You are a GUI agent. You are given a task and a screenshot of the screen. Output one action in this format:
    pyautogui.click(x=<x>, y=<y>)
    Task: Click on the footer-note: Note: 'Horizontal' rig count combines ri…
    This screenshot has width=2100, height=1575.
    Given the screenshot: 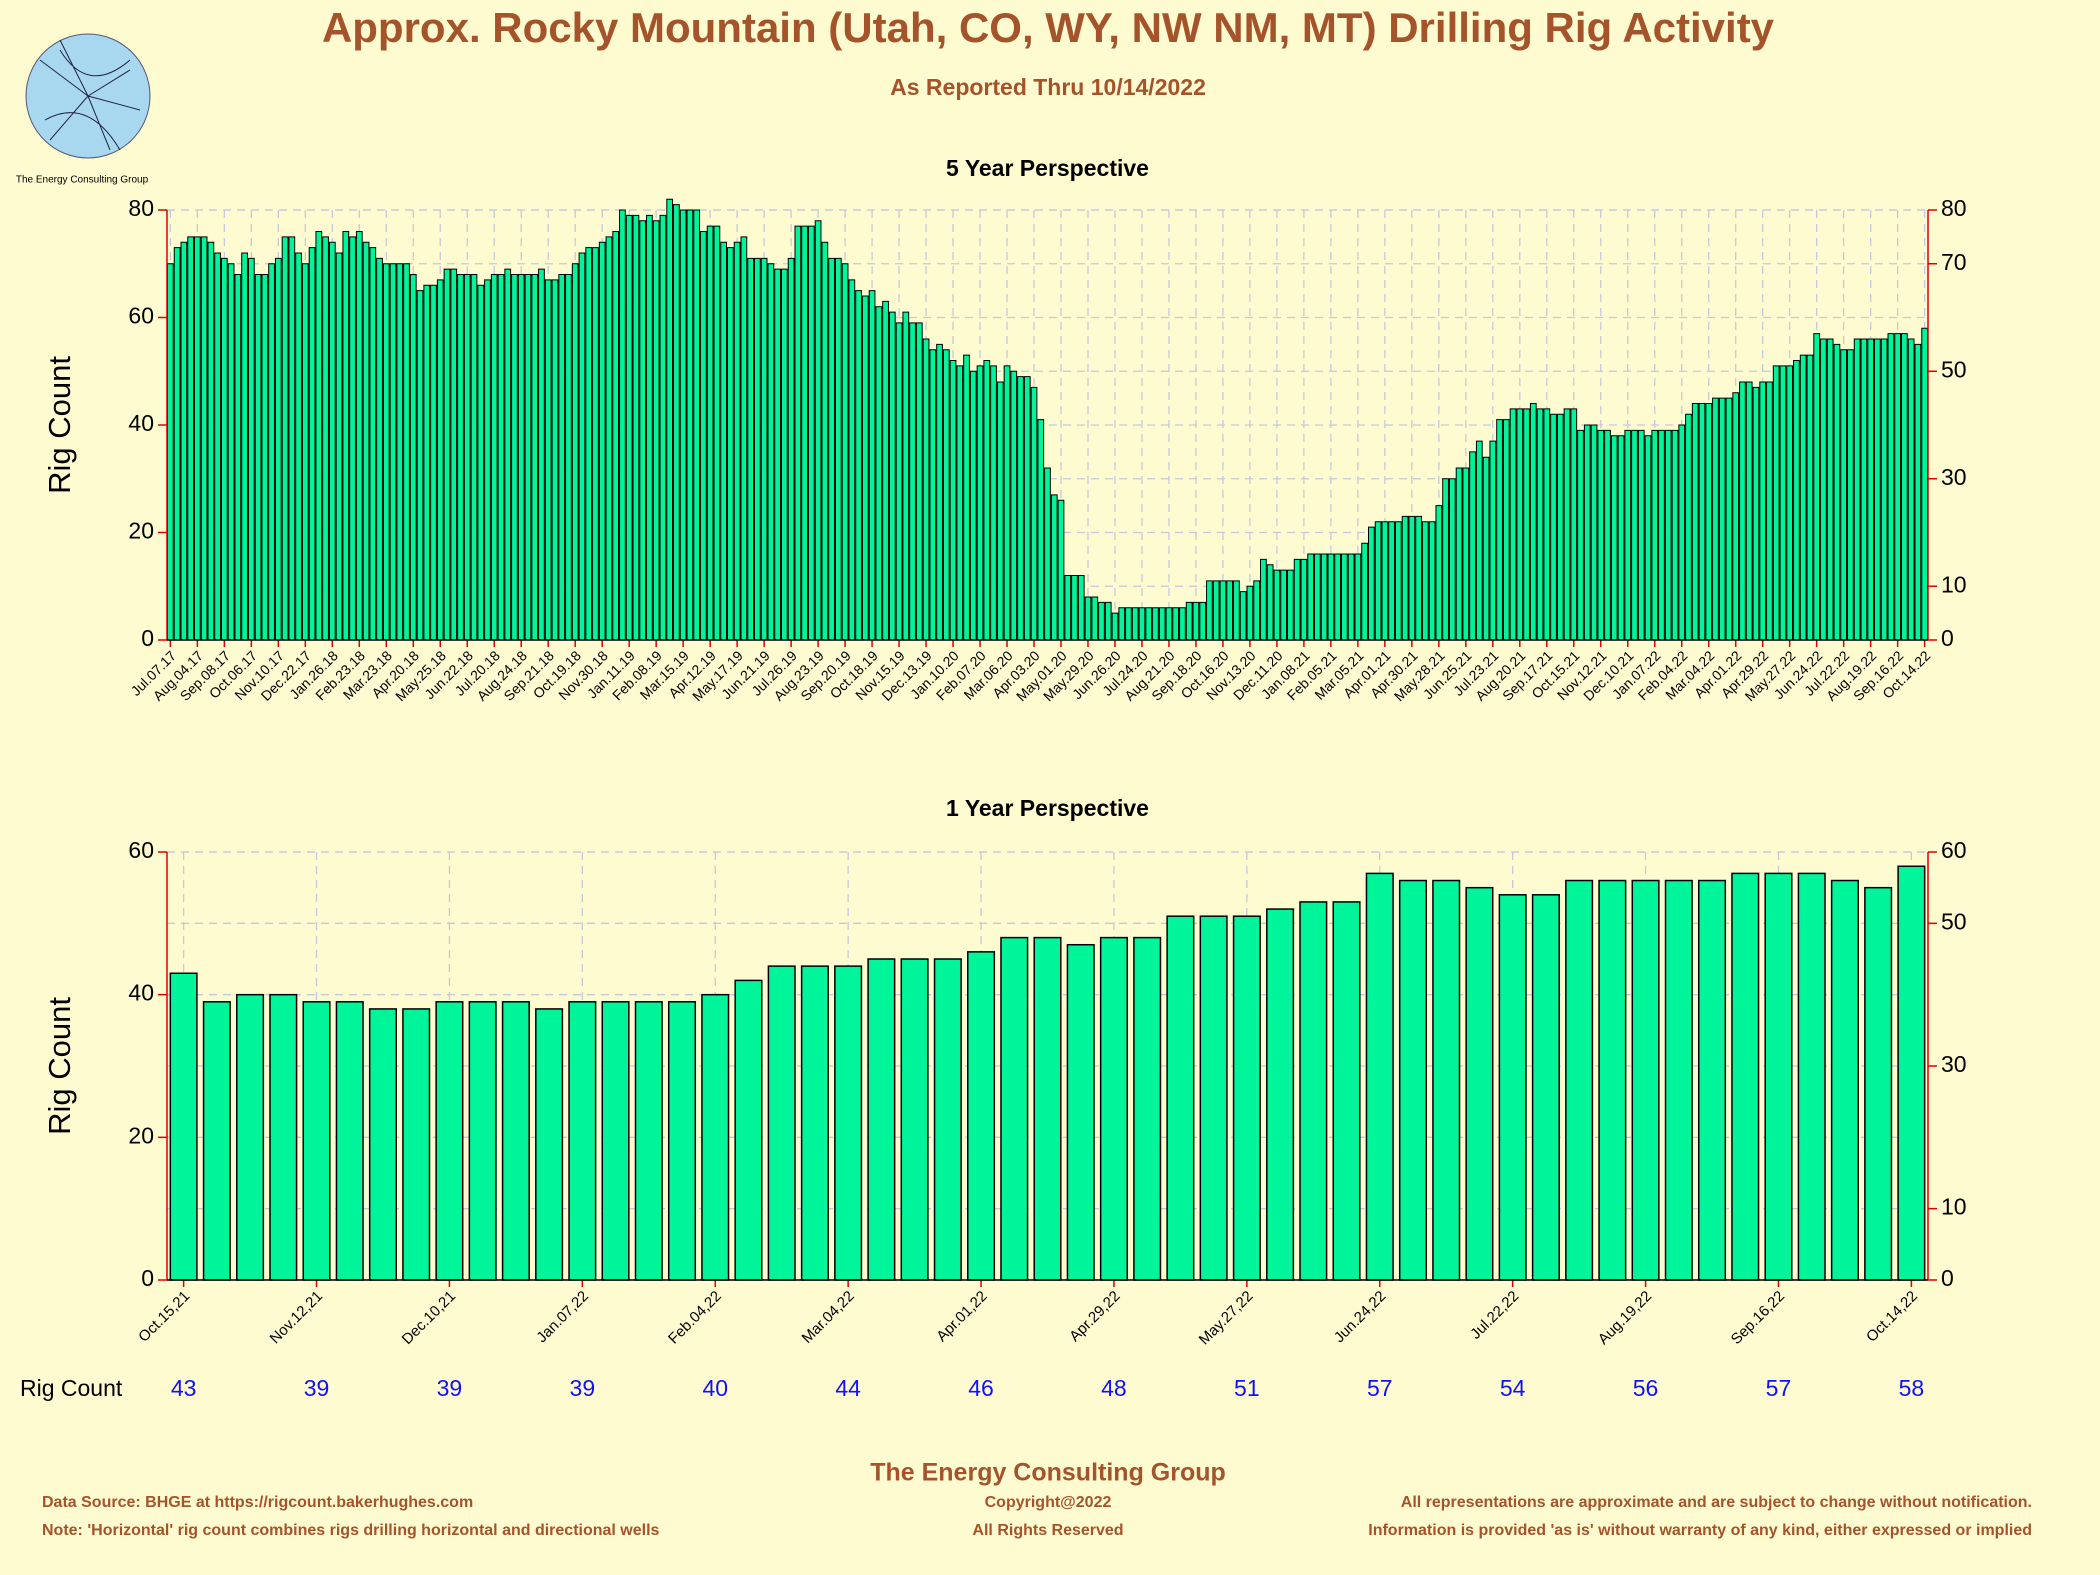 What is the action you would take?
    pyautogui.click(x=351, y=1530)
    